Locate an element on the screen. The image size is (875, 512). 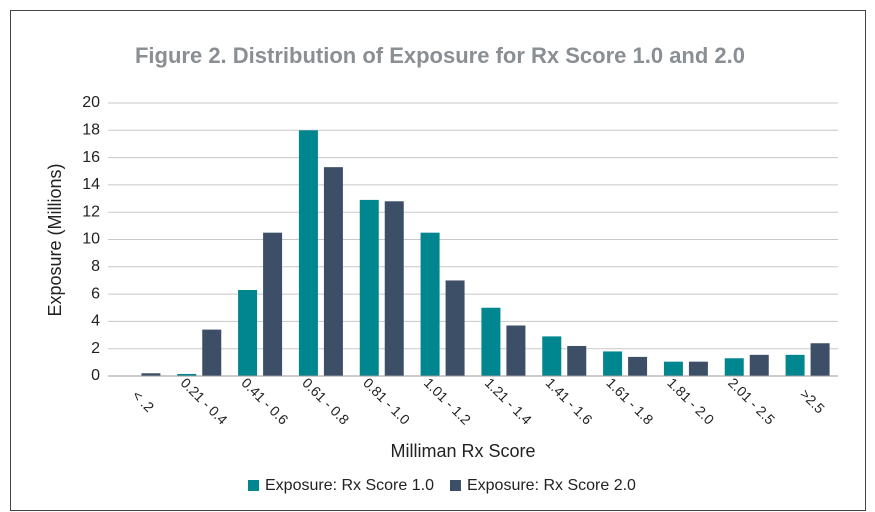
x-tick-label: 0.21 - 0.4 is located at coordinates (204, 401).